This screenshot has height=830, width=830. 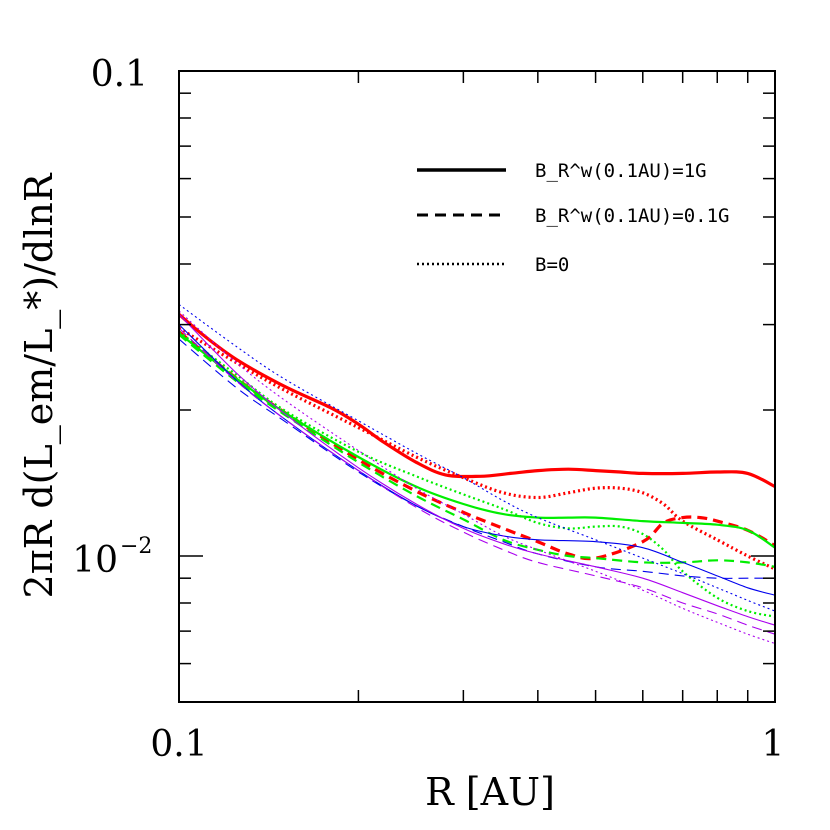 I want to click on y-tick-label-0-1: 0.1, so click(x=119, y=74).